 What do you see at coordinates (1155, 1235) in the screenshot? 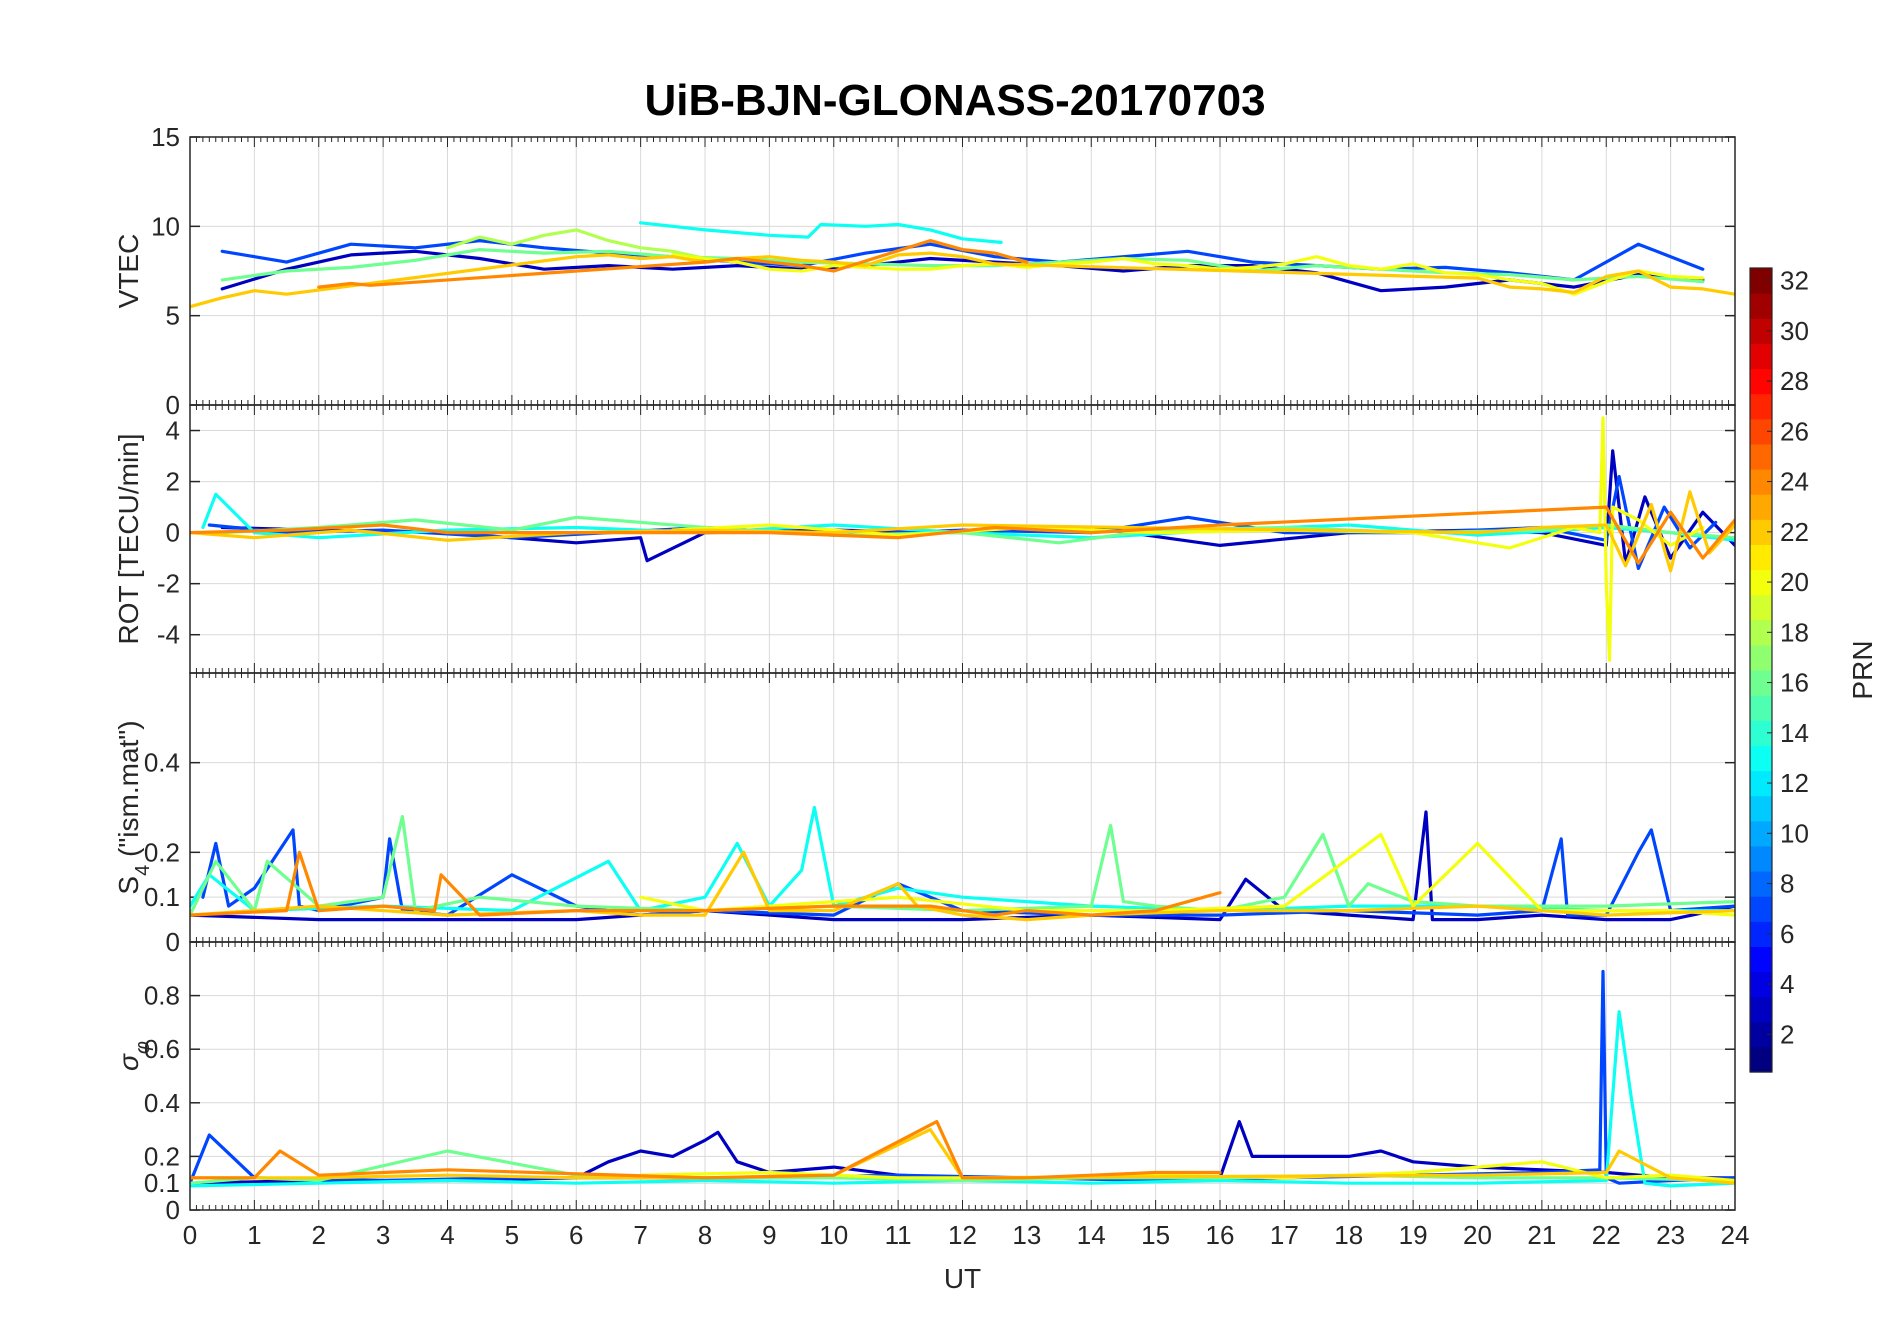
I see `x-tick-label: 15` at bounding box center [1155, 1235].